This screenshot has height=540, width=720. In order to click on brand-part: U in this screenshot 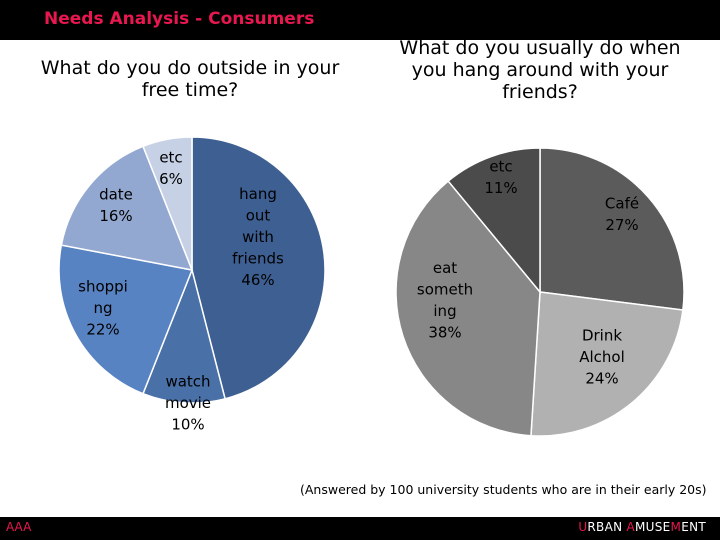, I will do `click(583, 527)`.